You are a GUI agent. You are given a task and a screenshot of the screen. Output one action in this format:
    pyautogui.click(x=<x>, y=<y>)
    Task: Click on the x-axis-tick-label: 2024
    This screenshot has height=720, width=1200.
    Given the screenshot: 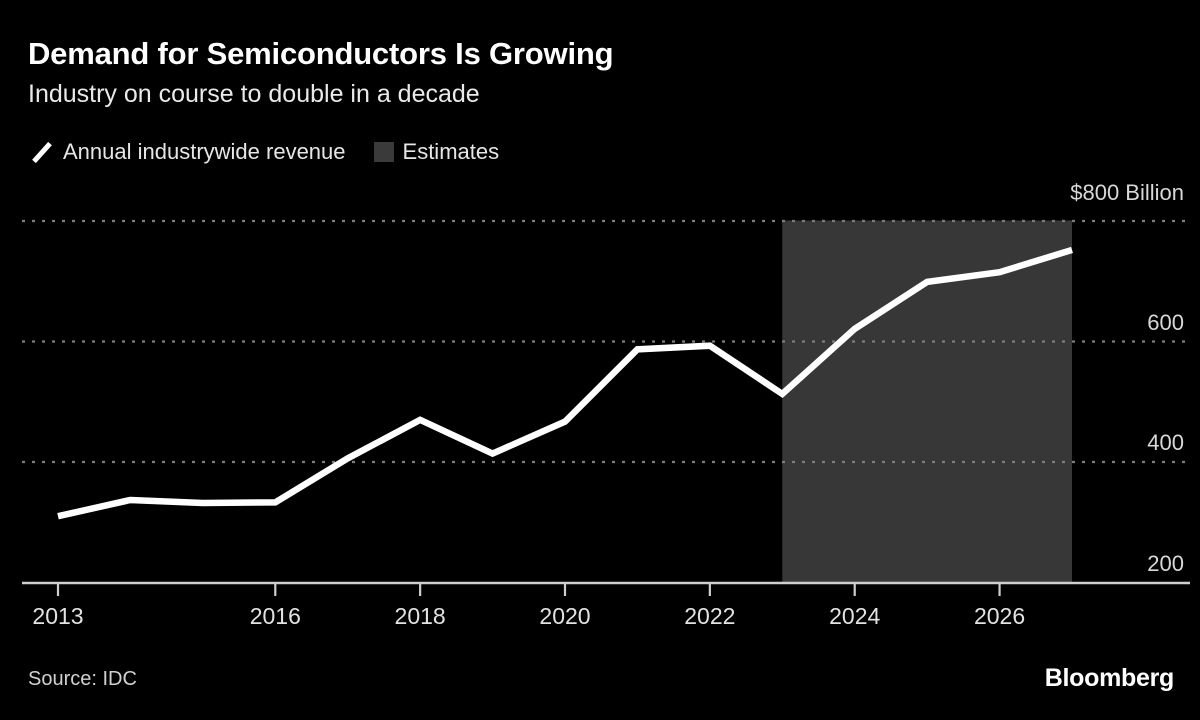 What is the action you would take?
    pyautogui.click(x=855, y=616)
    